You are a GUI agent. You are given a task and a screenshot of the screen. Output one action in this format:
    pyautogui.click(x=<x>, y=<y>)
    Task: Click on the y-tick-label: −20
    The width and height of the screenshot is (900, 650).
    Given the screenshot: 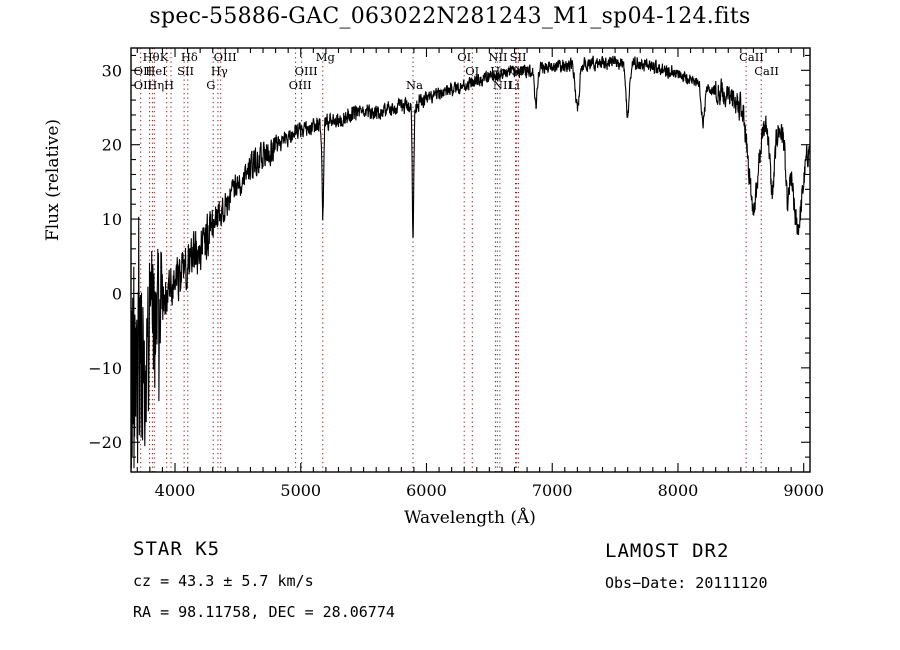 What is the action you would take?
    pyautogui.click(x=105, y=442)
    